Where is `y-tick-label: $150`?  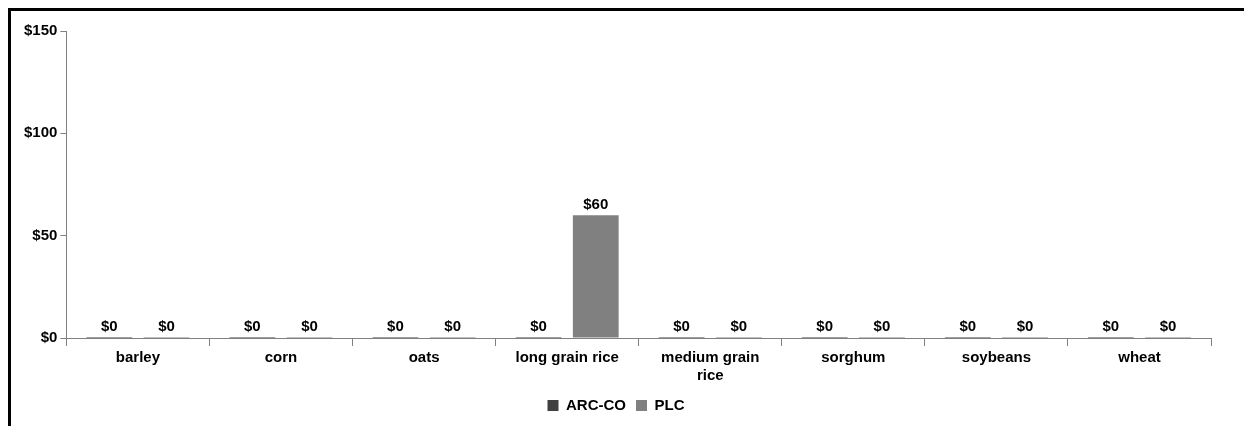
y-tick-label: $150 is located at coordinates (40, 30).